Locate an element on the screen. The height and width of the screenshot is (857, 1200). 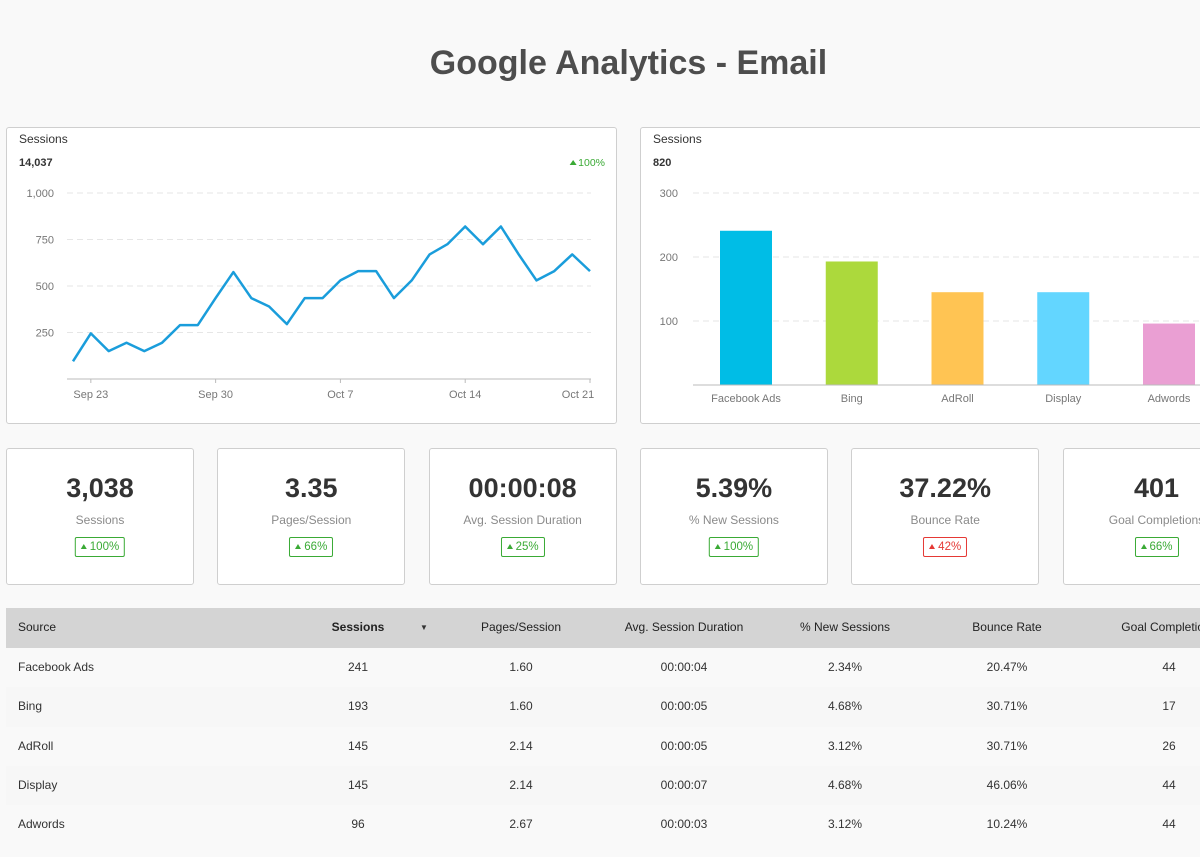
table-cell: 10.24% is located at coordinates (1007, 824).